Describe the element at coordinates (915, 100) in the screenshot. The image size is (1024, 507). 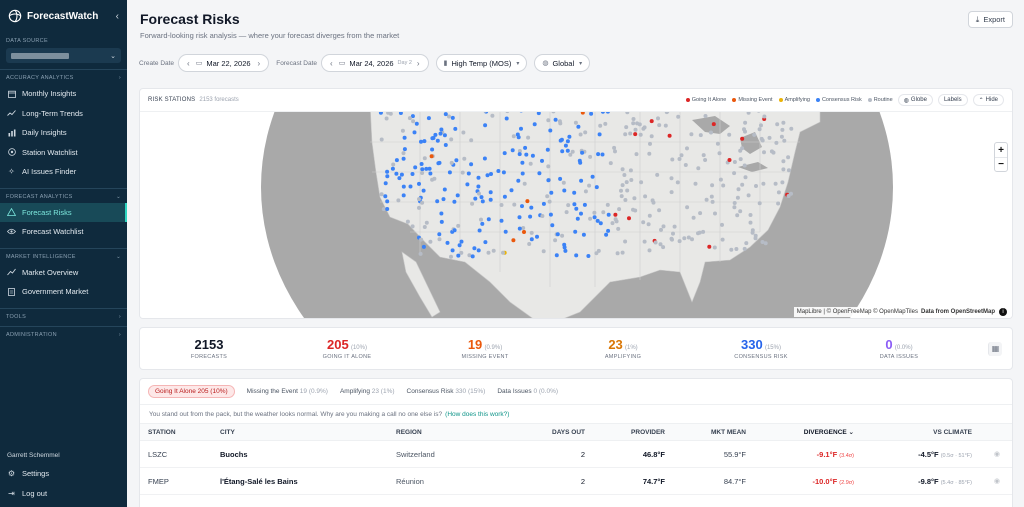
I see `globe-toggle-button: ◍ Globe` at that location.